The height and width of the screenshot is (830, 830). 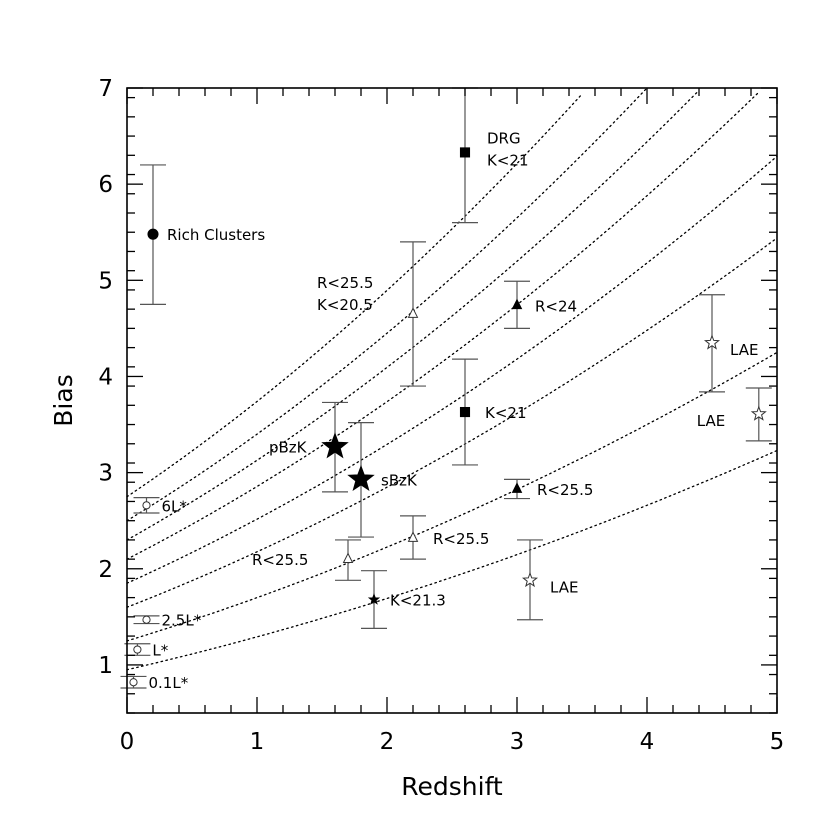 I want to click on y-tick-label: 3, so click(x=105, y=474).